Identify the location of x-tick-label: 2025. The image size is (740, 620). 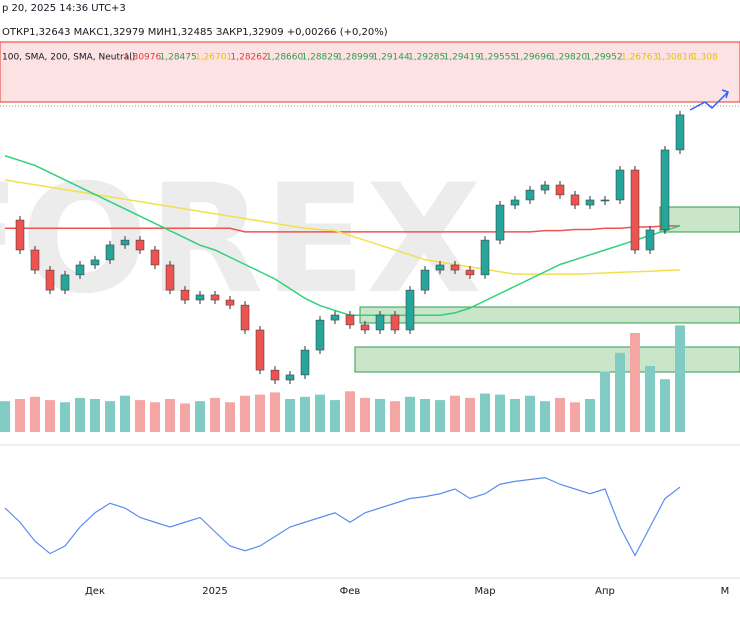
(214, 591).